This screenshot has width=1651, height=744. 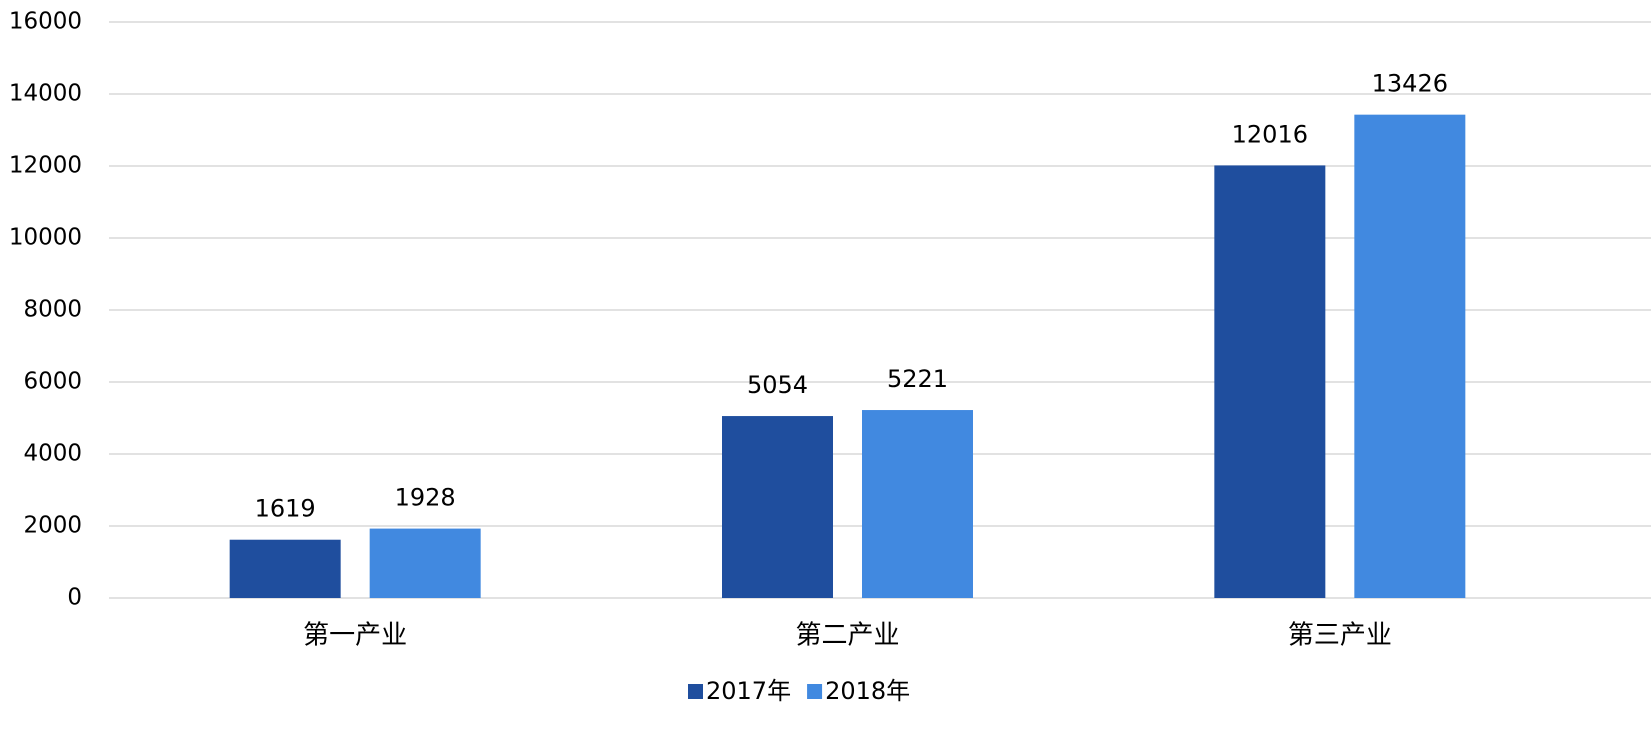 I want to click on value-label: 1619, so click(x=285, y=509).